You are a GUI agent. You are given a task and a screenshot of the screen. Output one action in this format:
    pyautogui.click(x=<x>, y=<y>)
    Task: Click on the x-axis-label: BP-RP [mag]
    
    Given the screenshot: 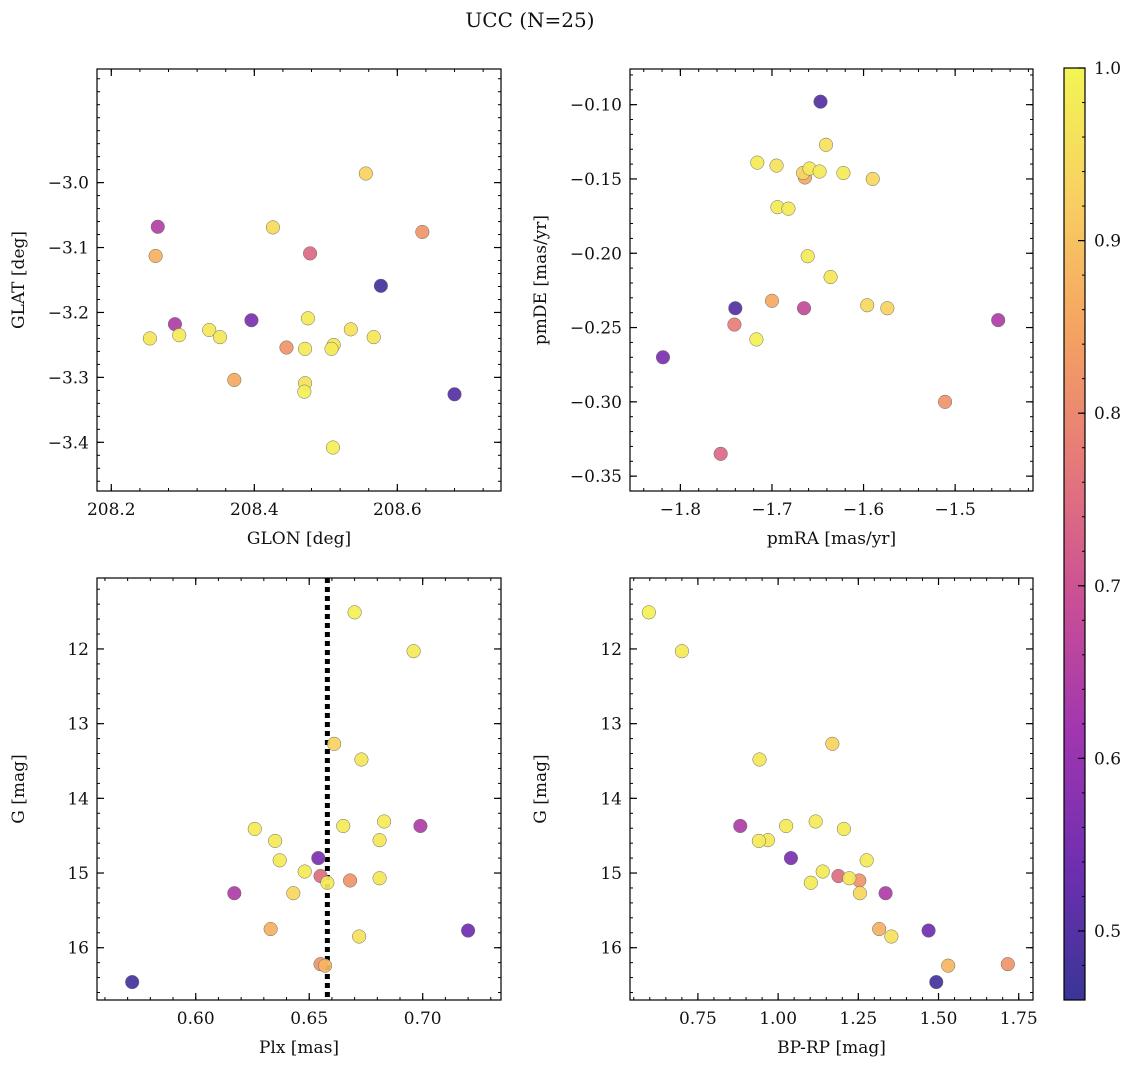 What is the action you would take?
    pyautogui.click(x=831, y=1048)
    